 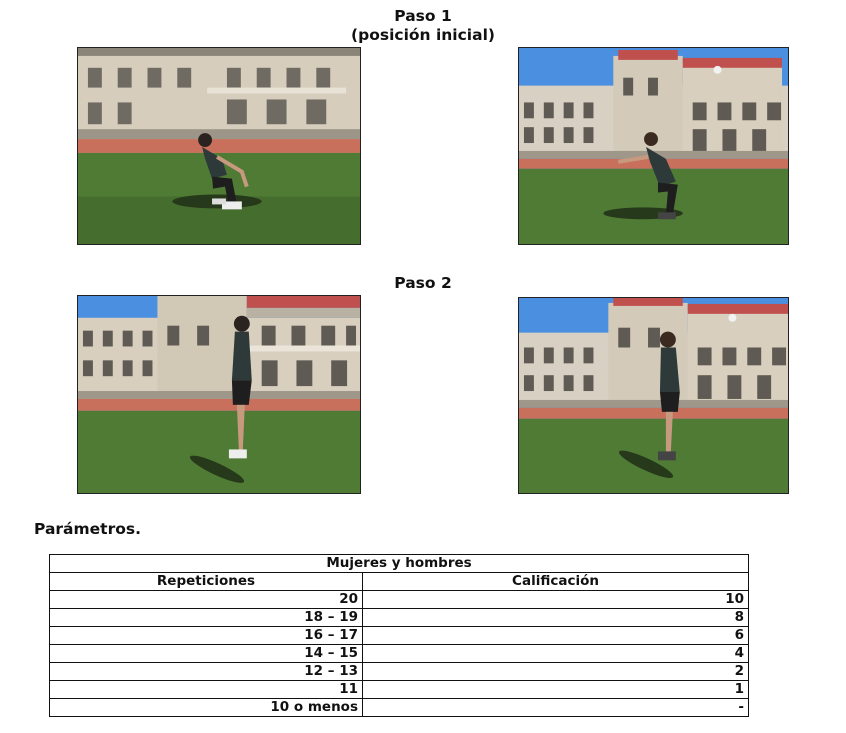 I want to click on score-header: Calificación, so click(x=555, y=581).